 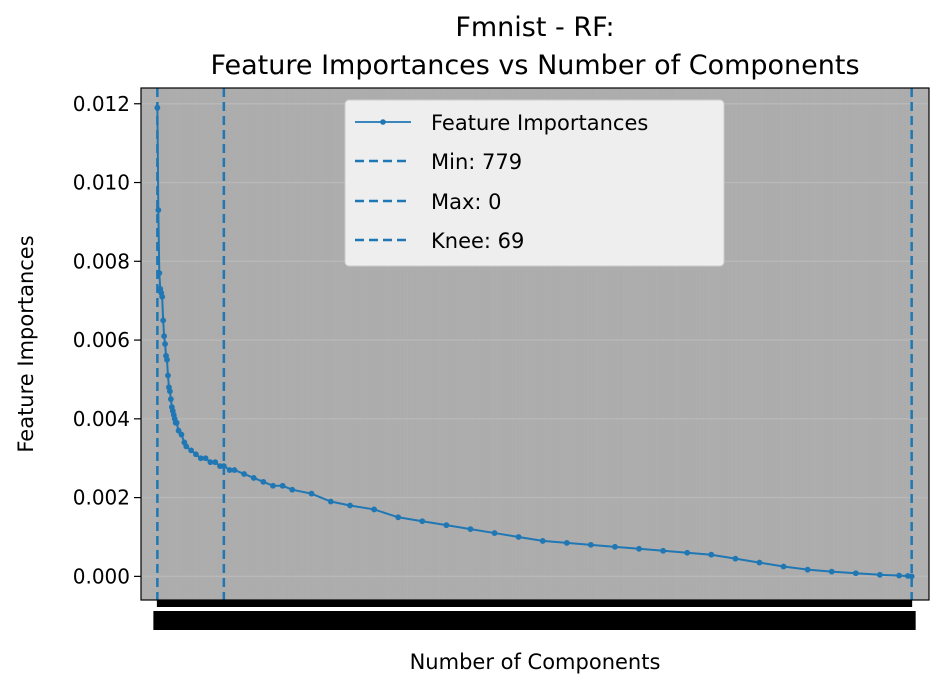 I want to click on x-axis: 0 783, so click(x=534, y=617).